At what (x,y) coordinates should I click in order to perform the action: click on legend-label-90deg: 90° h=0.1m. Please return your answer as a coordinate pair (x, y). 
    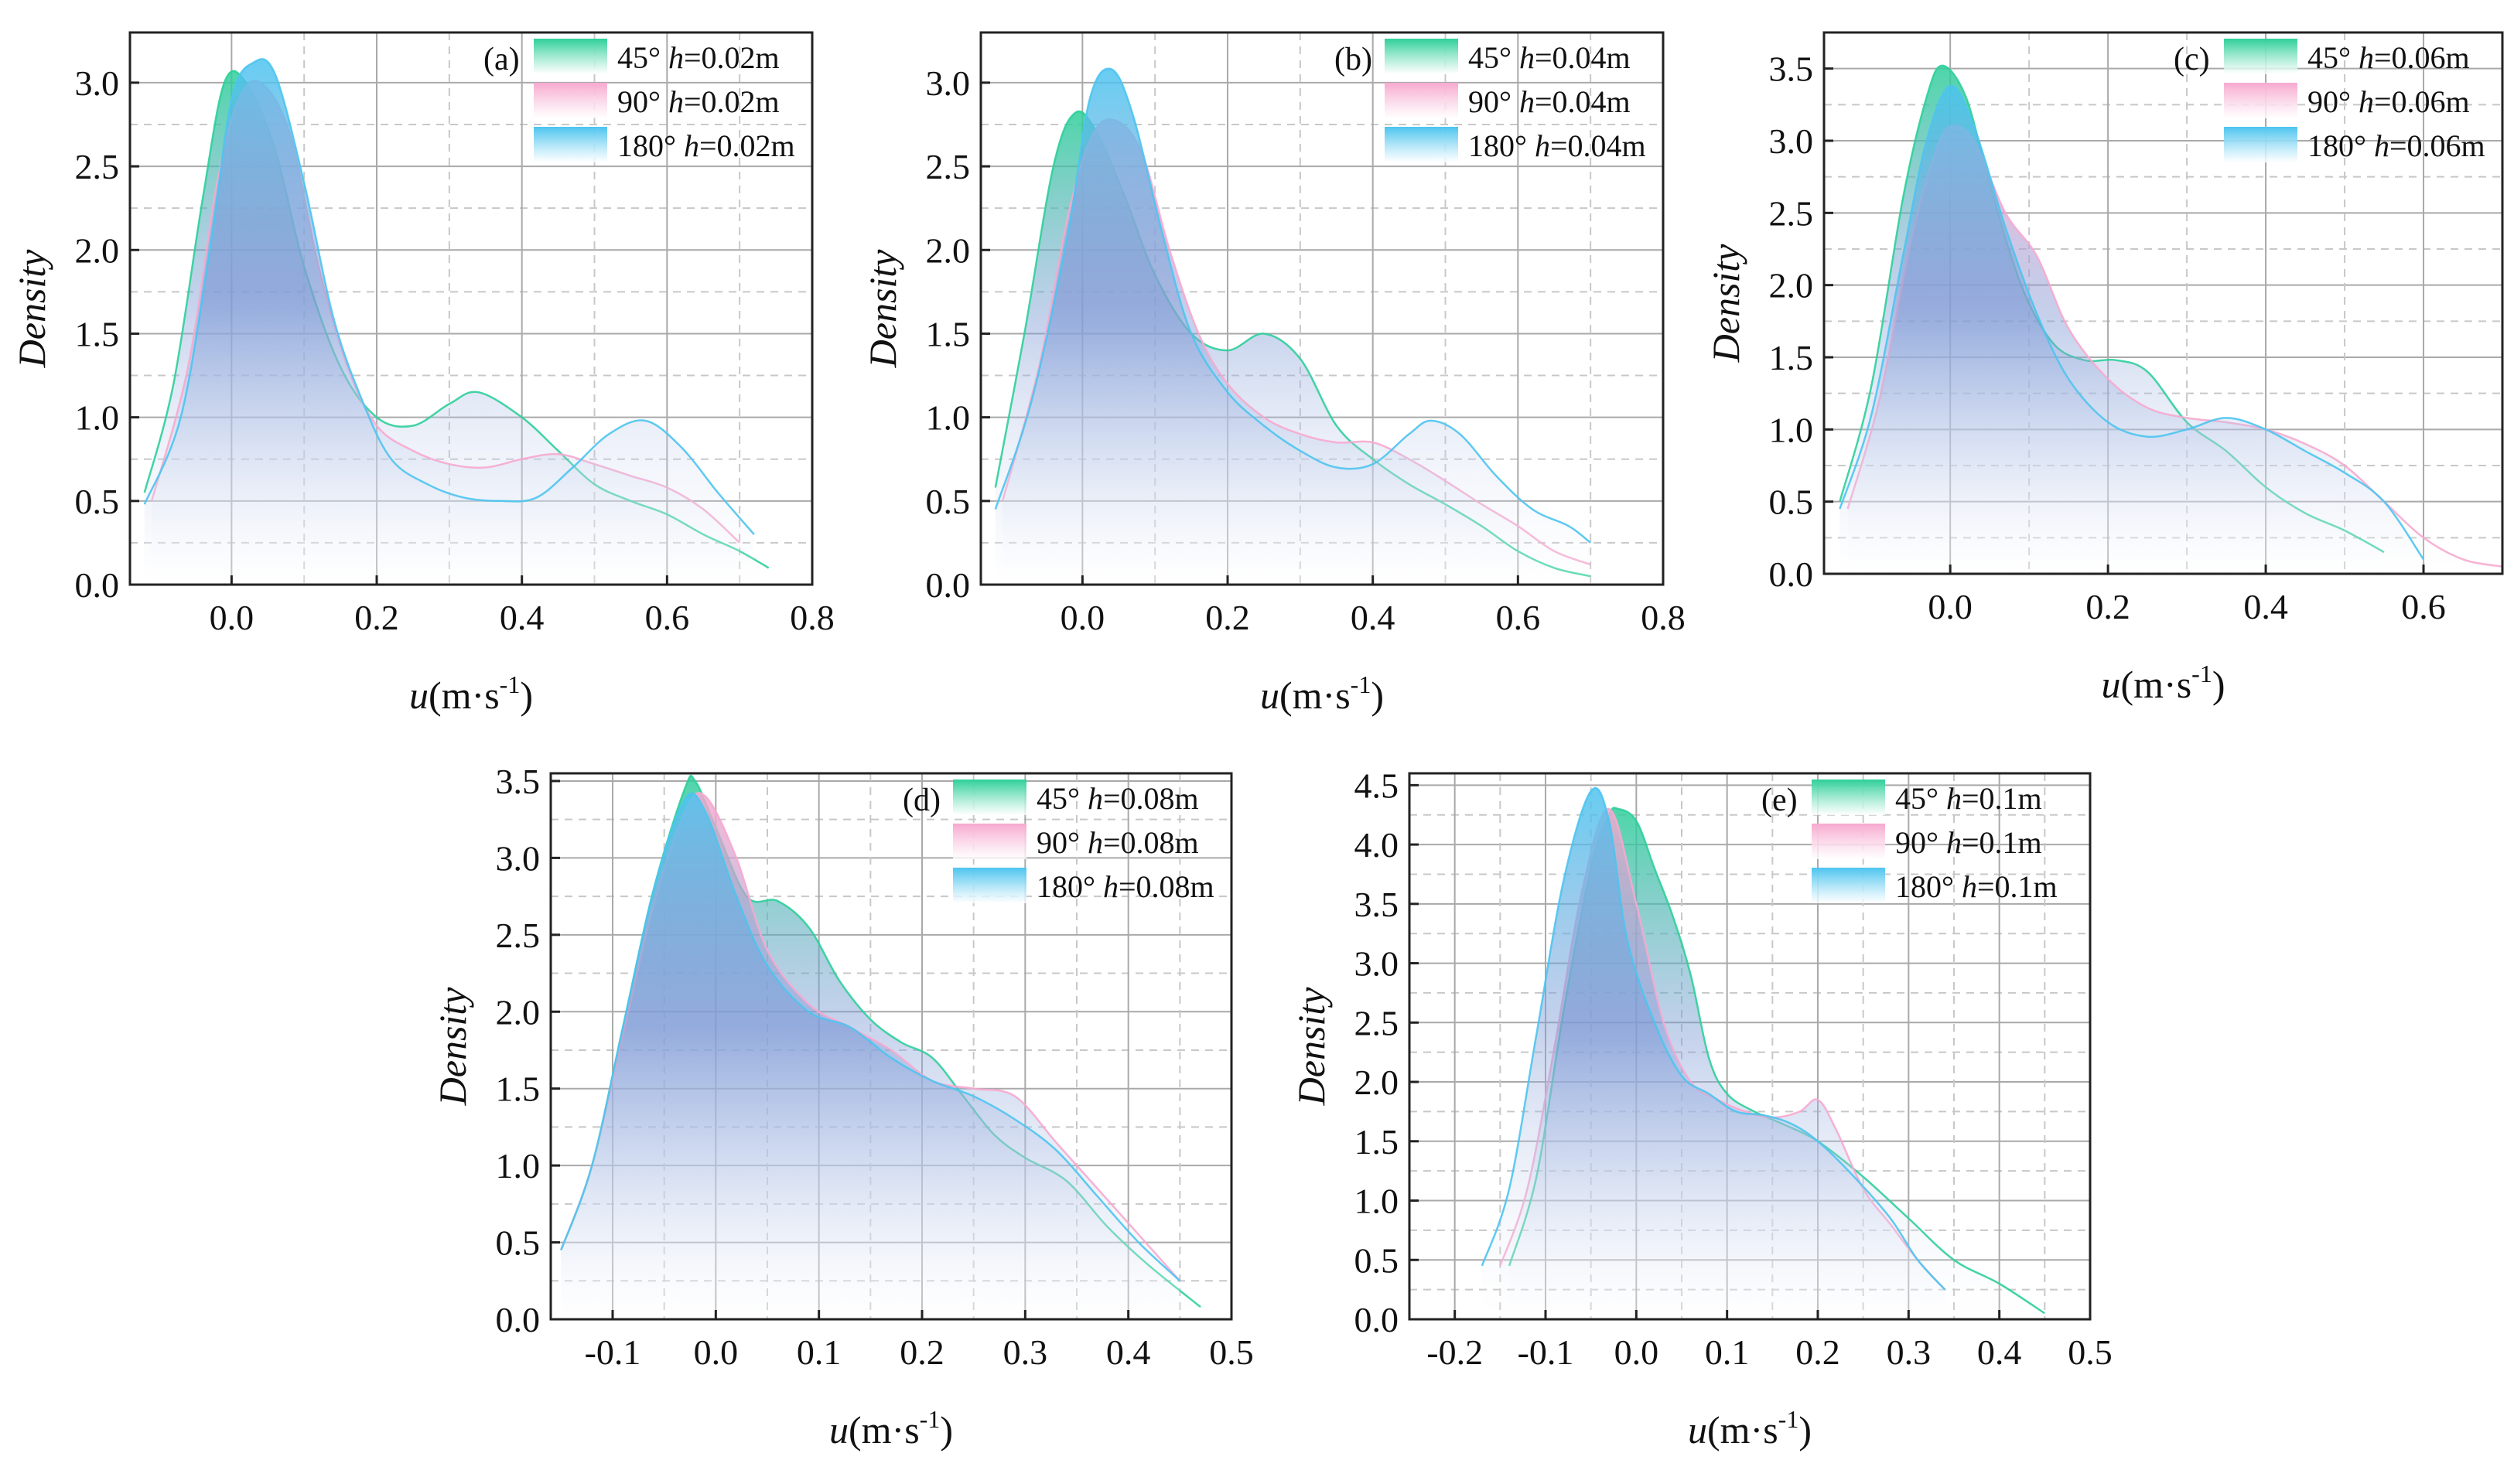
    Looking at the image, I should click on (1969, 842).